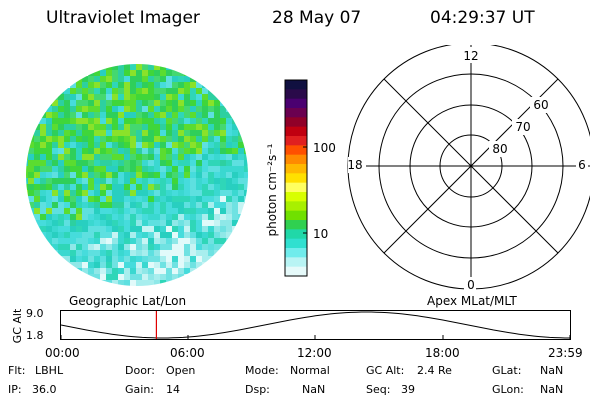 The height and width of the screenshot is (400, 600). I want to click on lat-label-80: 80, so click(499, 149).